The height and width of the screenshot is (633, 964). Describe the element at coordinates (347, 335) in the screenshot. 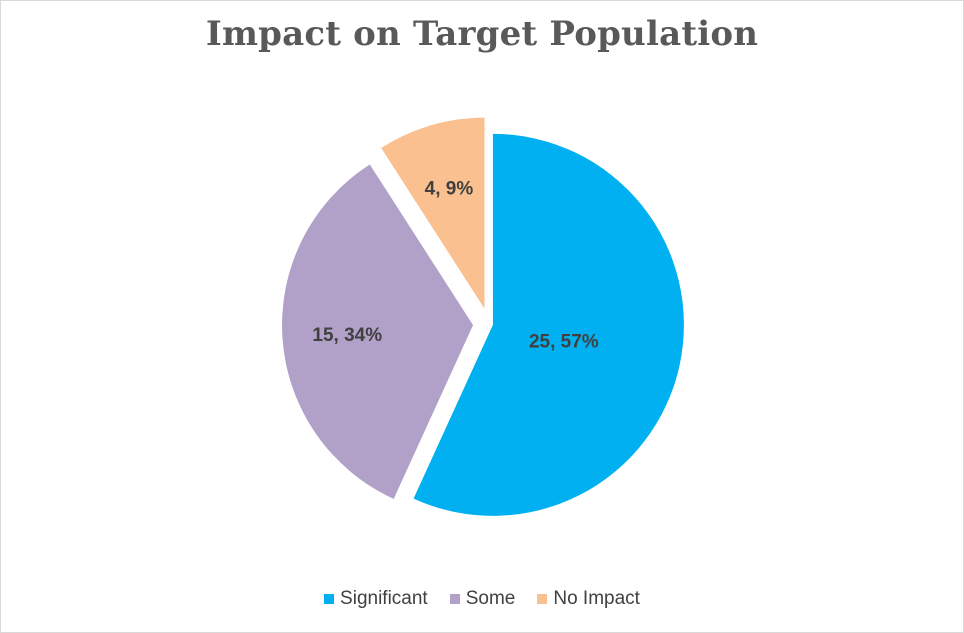

I see `data-label-some: 15, 34%` at that location.